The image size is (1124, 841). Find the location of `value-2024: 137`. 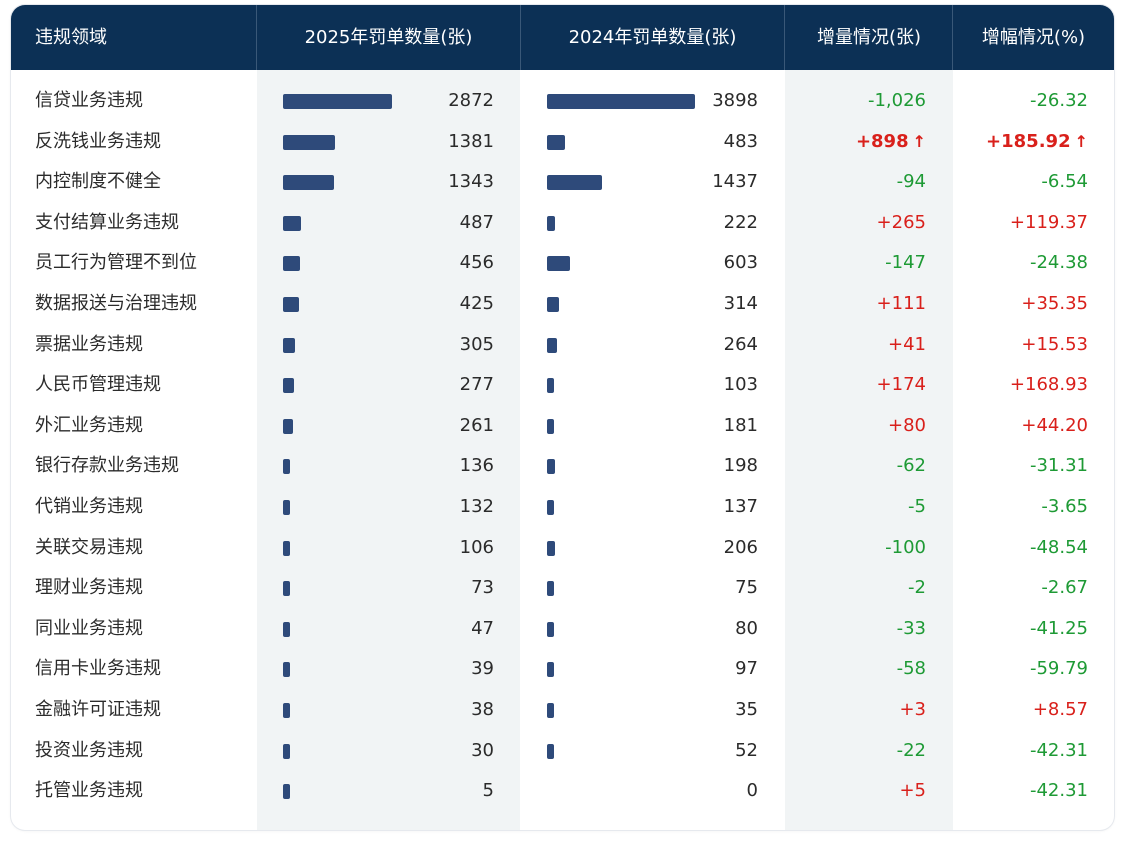

value-2024: 137 is located at coordinates (740, 506).